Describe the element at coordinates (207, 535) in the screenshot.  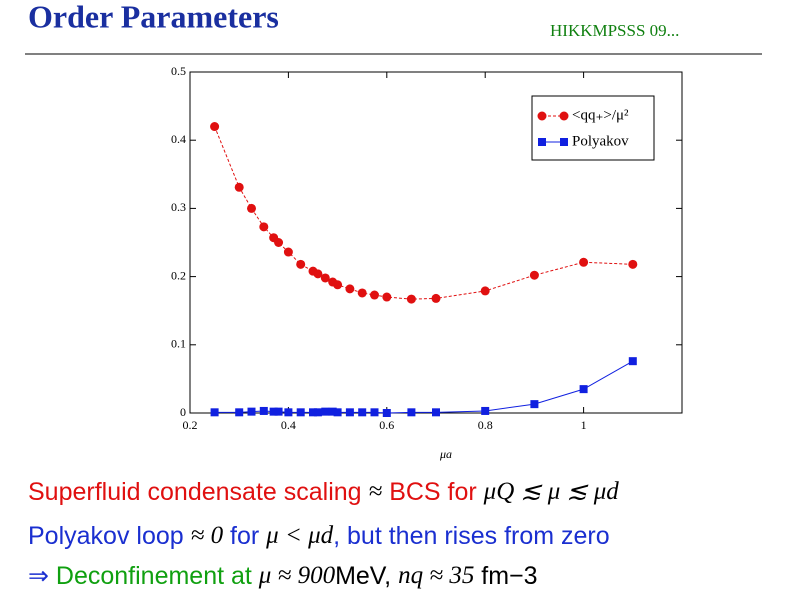
I see `bullet-math: ≈ 0` at that location.